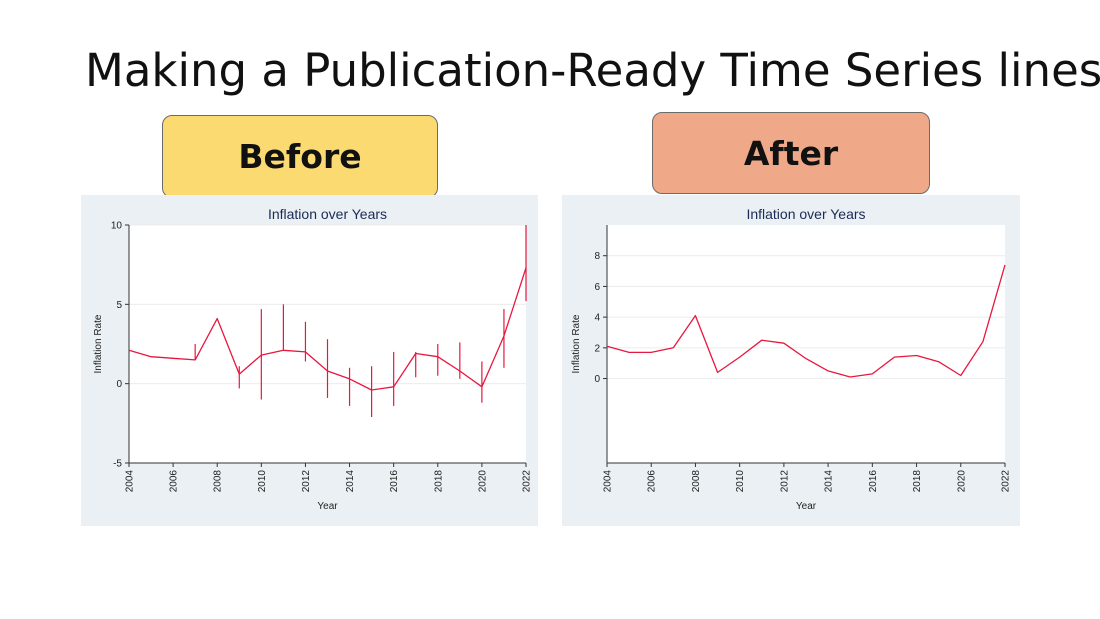  I want to click on y-tick-label: -5, so click(117, 464).